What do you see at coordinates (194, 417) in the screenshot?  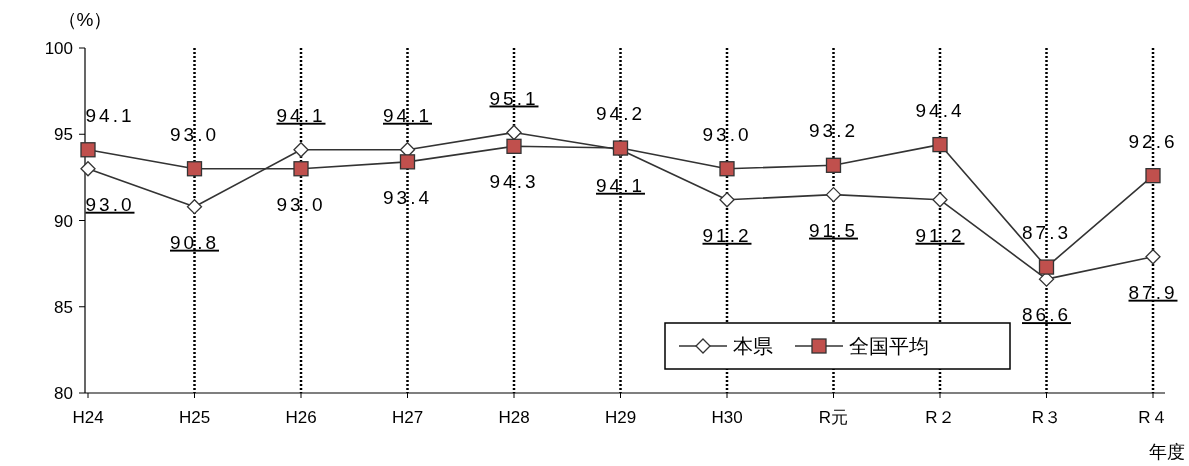 I see `x-tick-label: H25` at bounding box center [194, 417].